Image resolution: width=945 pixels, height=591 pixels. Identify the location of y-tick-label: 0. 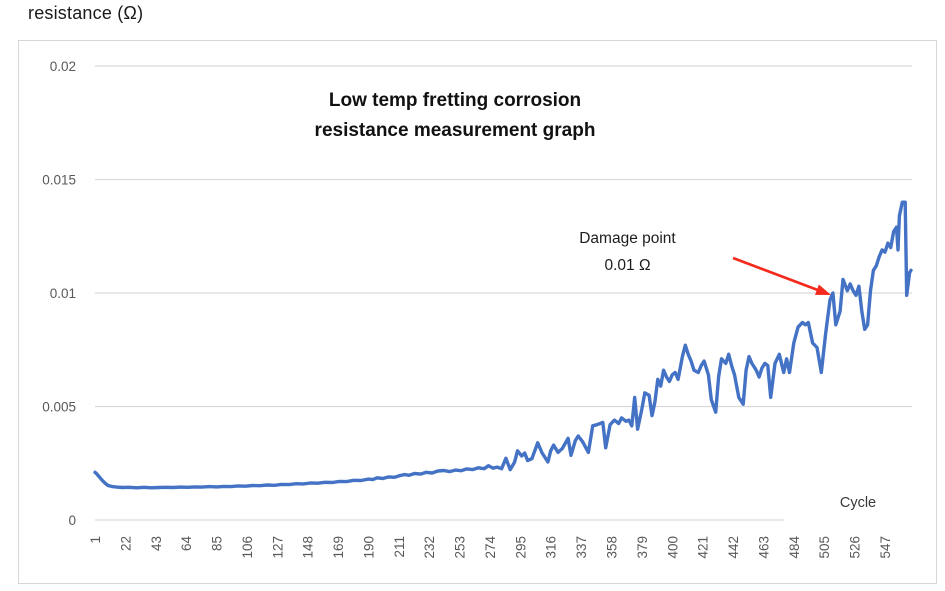
(72, 520).